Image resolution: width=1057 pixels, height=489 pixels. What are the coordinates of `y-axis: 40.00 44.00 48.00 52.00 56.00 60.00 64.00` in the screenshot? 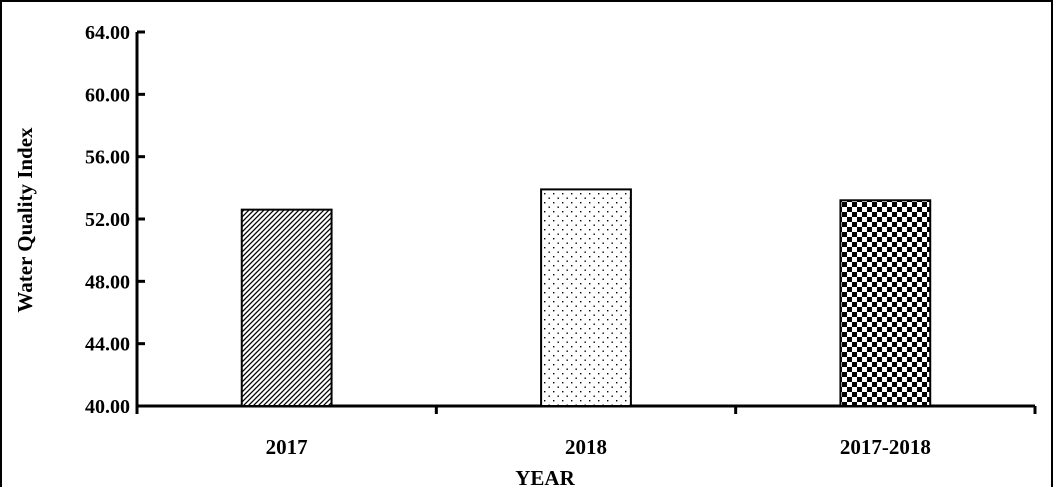 It's located at (115, 220).